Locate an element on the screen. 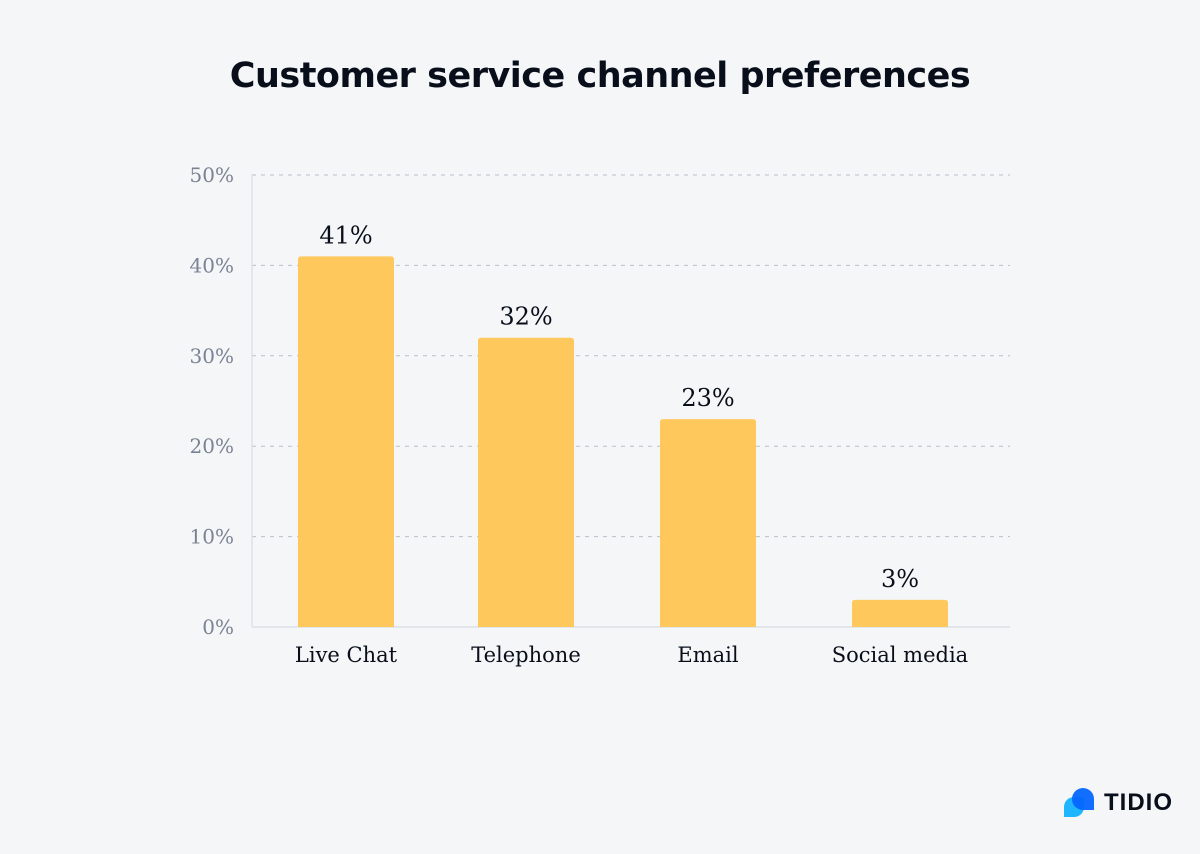  y-tick-label: 30% is located at coordinates (212, 356).